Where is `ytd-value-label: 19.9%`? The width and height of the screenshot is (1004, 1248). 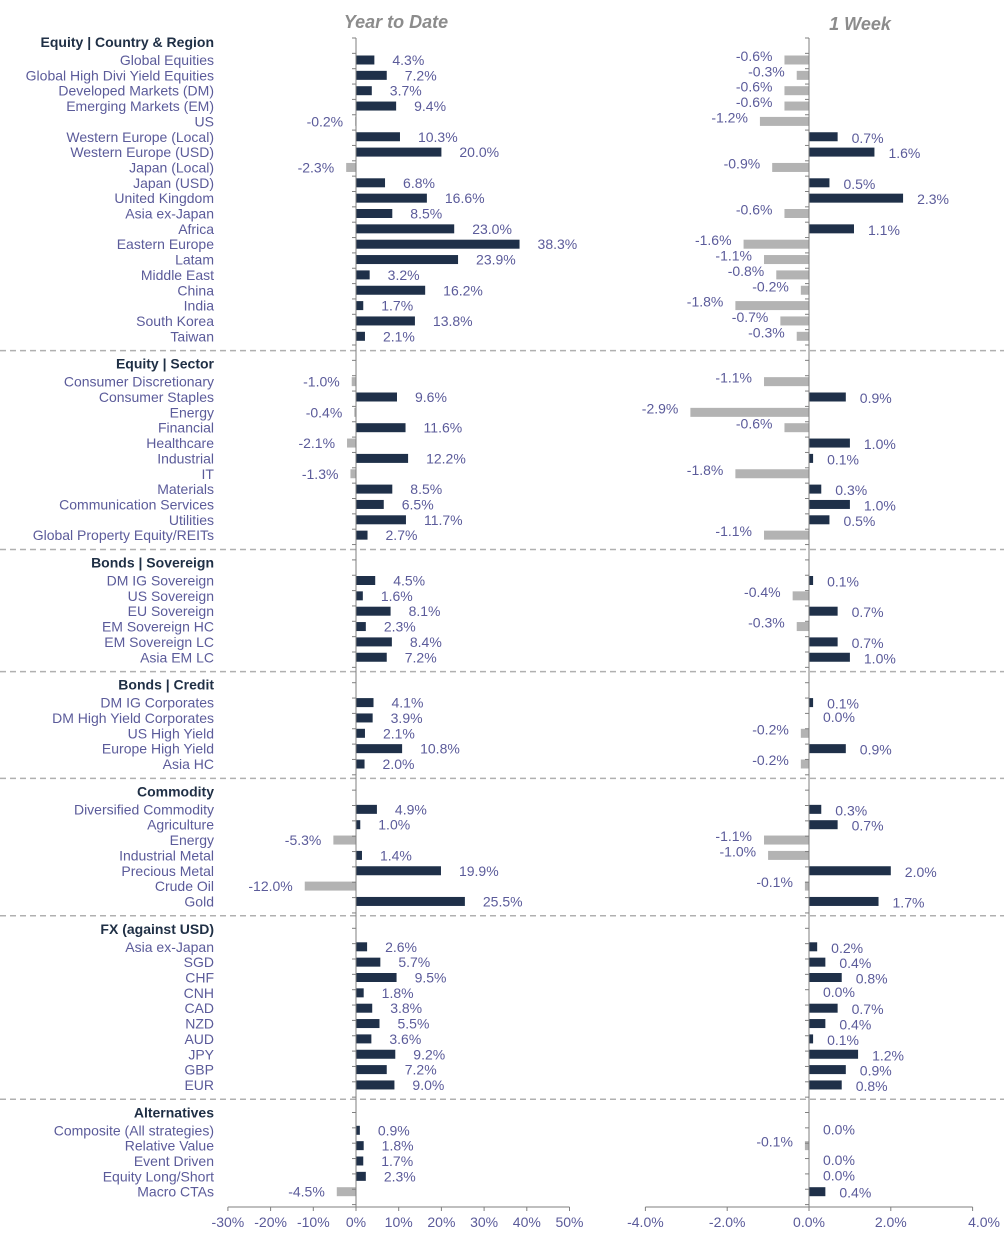 ytd-value-label: 19.9% is located at coordinates (479, 871).